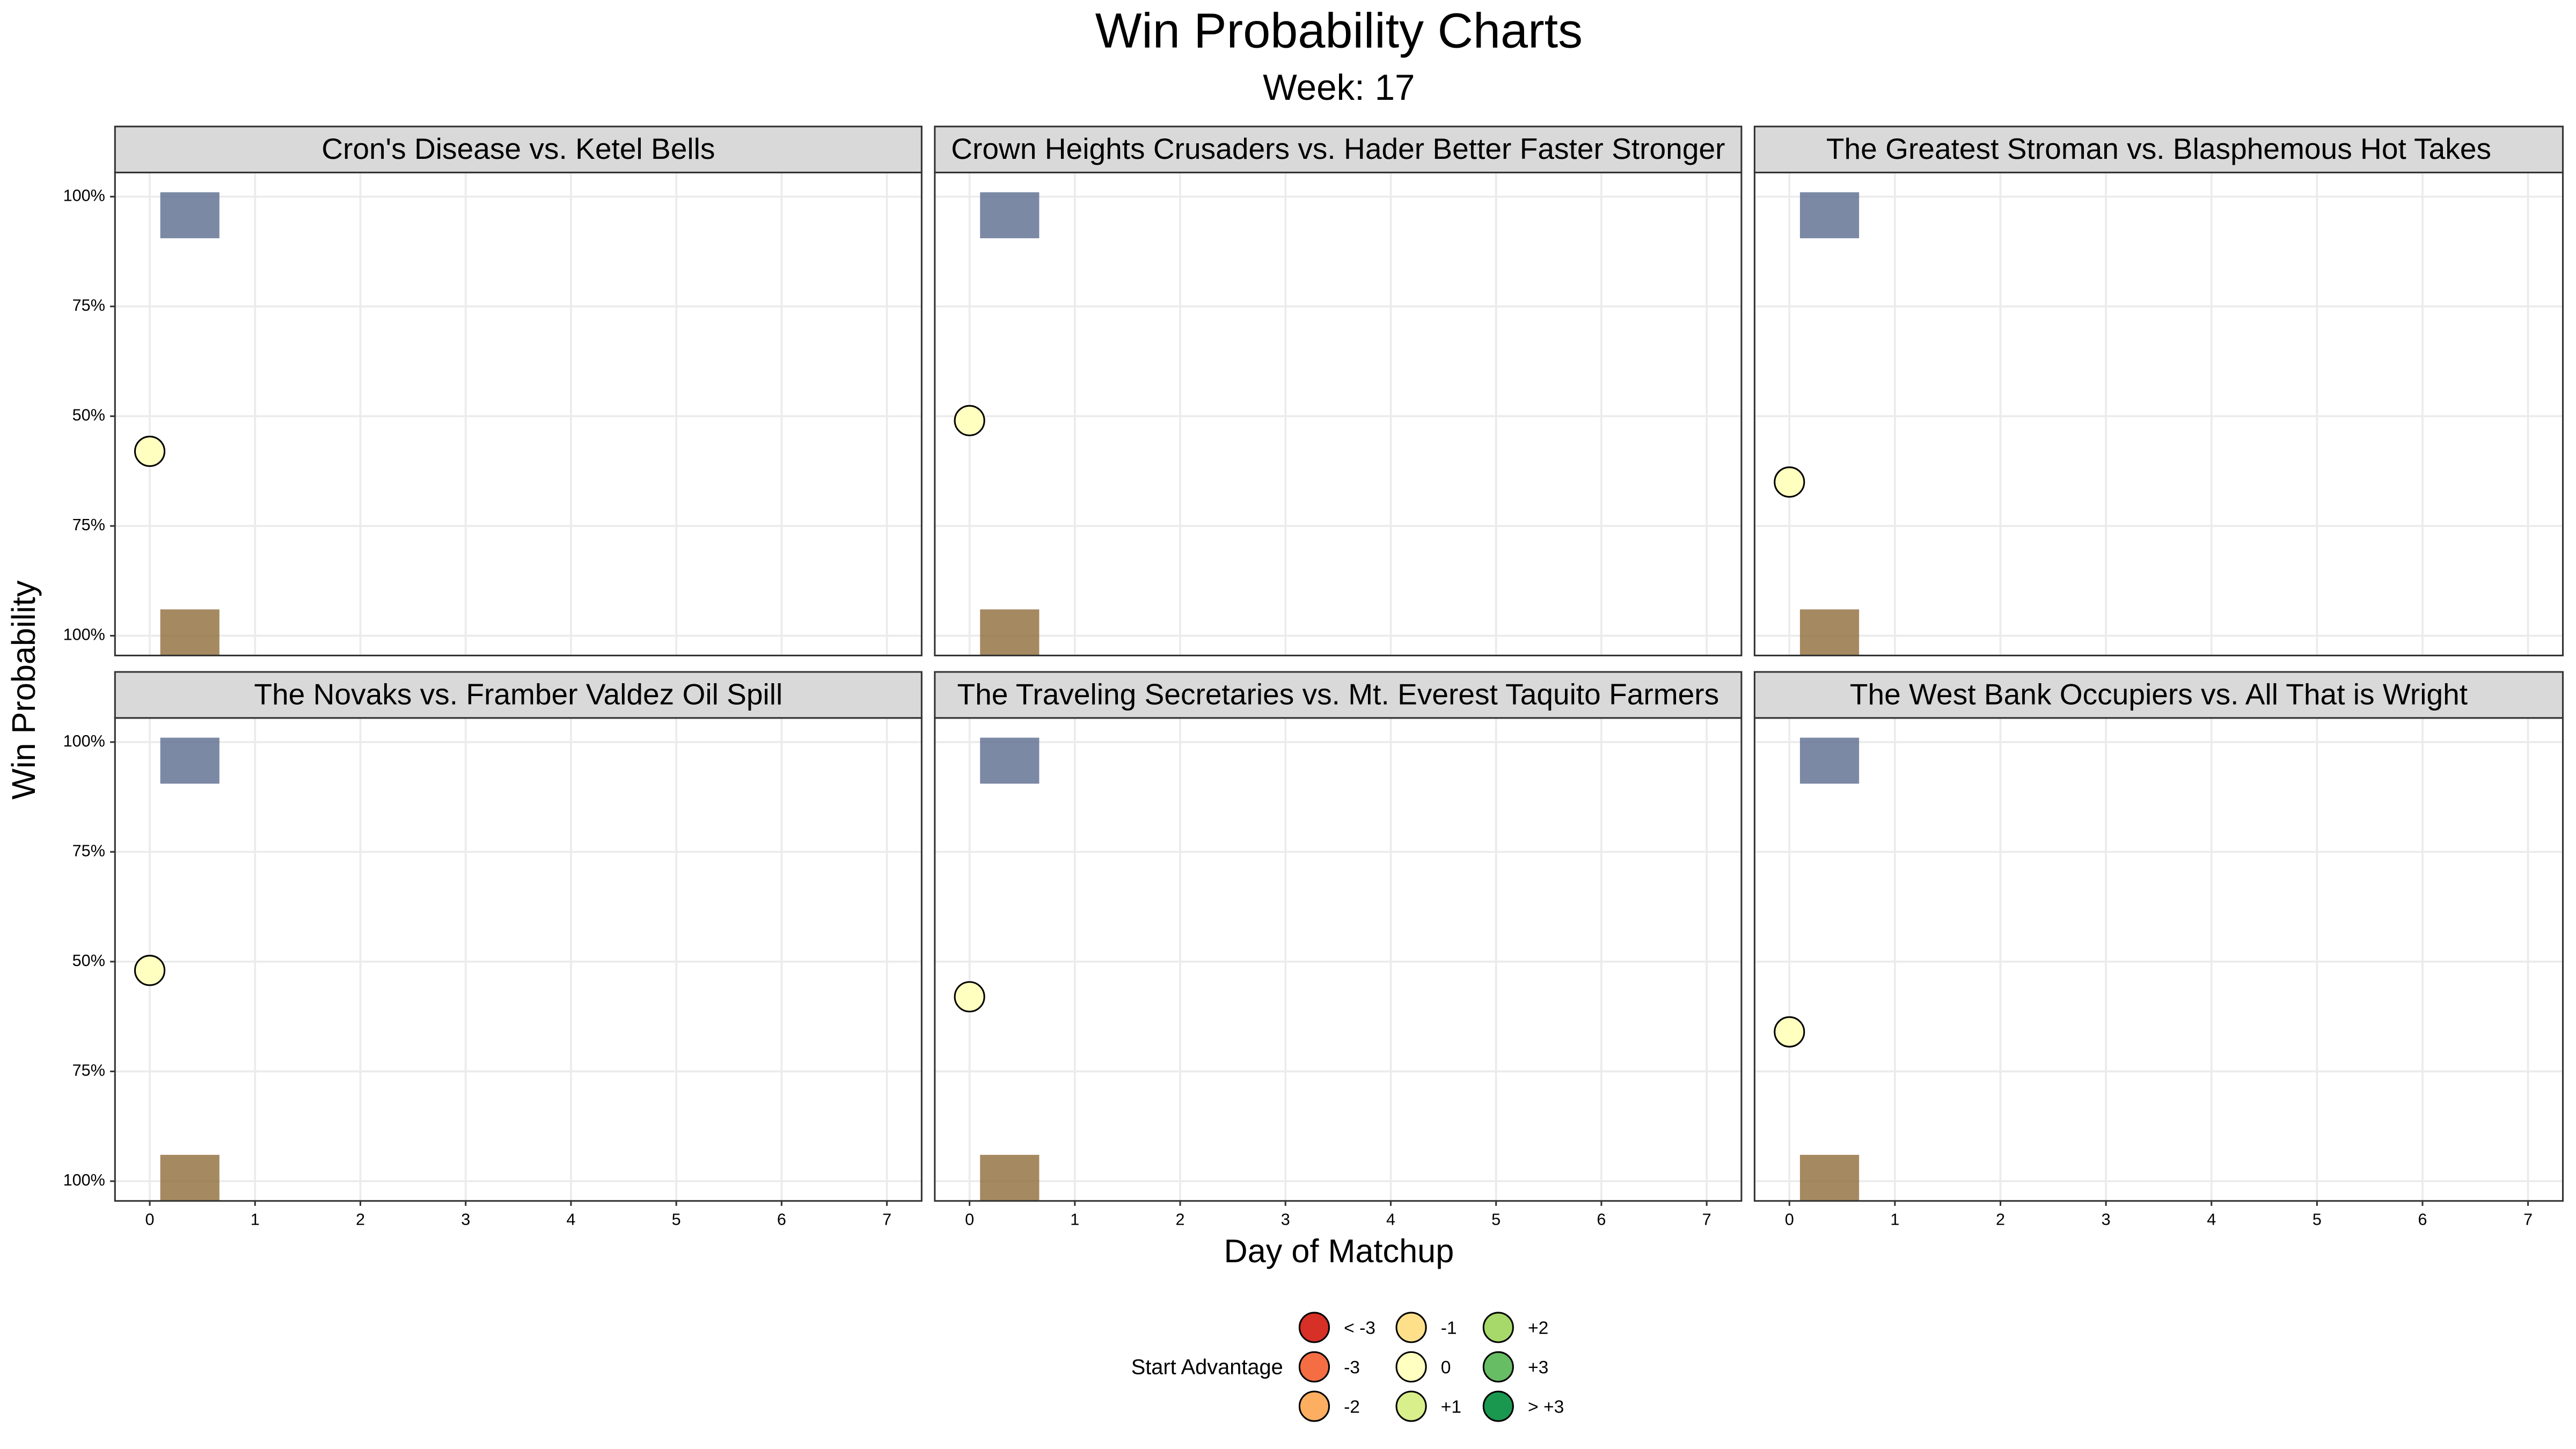  I want to click on legend-label: -2, so click(1352, 1407).